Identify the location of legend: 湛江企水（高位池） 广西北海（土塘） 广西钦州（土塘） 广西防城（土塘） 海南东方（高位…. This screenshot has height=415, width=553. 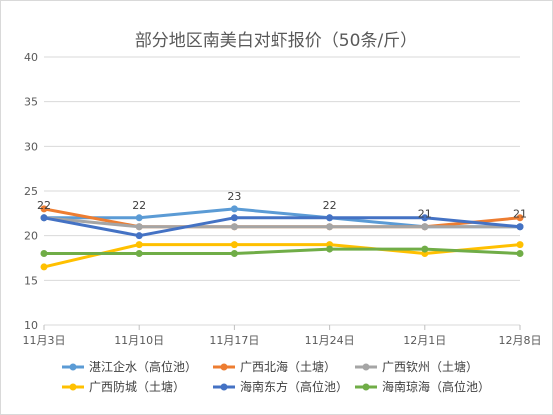
(276, 376).